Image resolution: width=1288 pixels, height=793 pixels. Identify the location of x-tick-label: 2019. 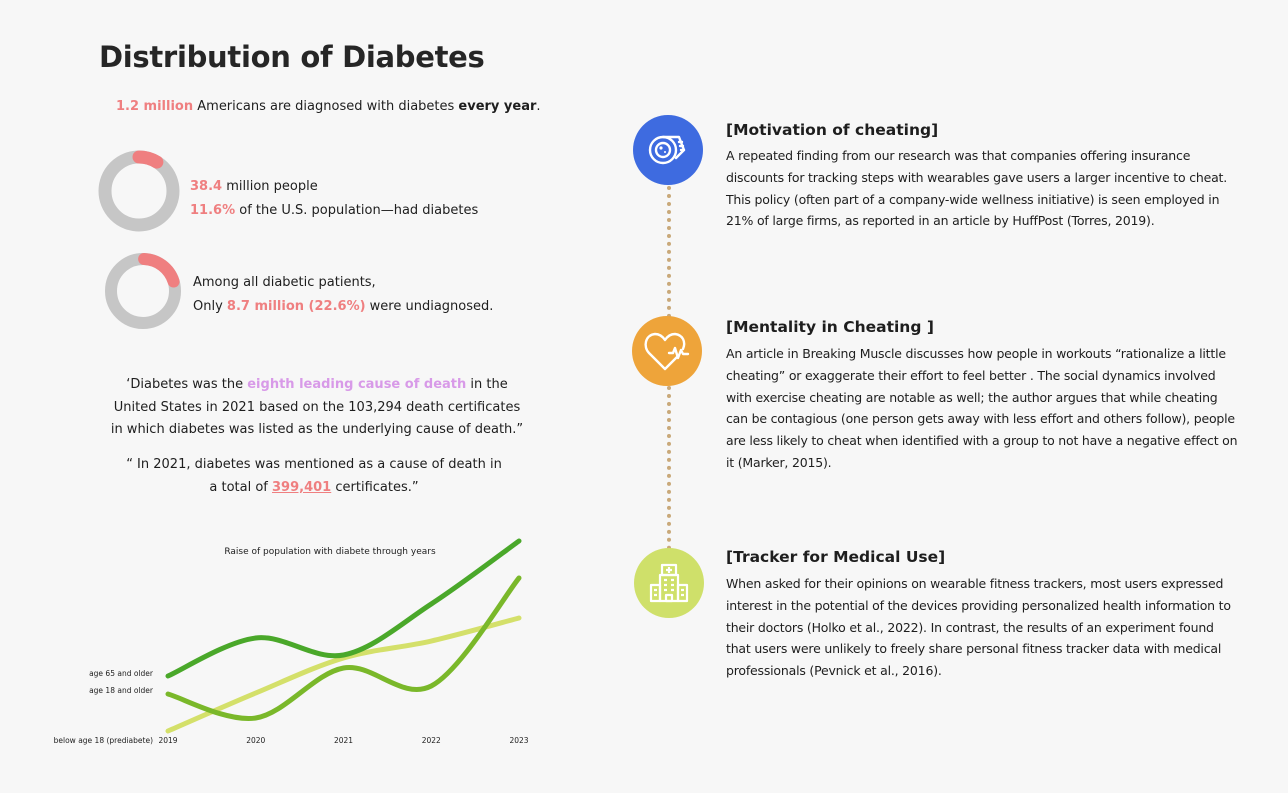
(167, 740).